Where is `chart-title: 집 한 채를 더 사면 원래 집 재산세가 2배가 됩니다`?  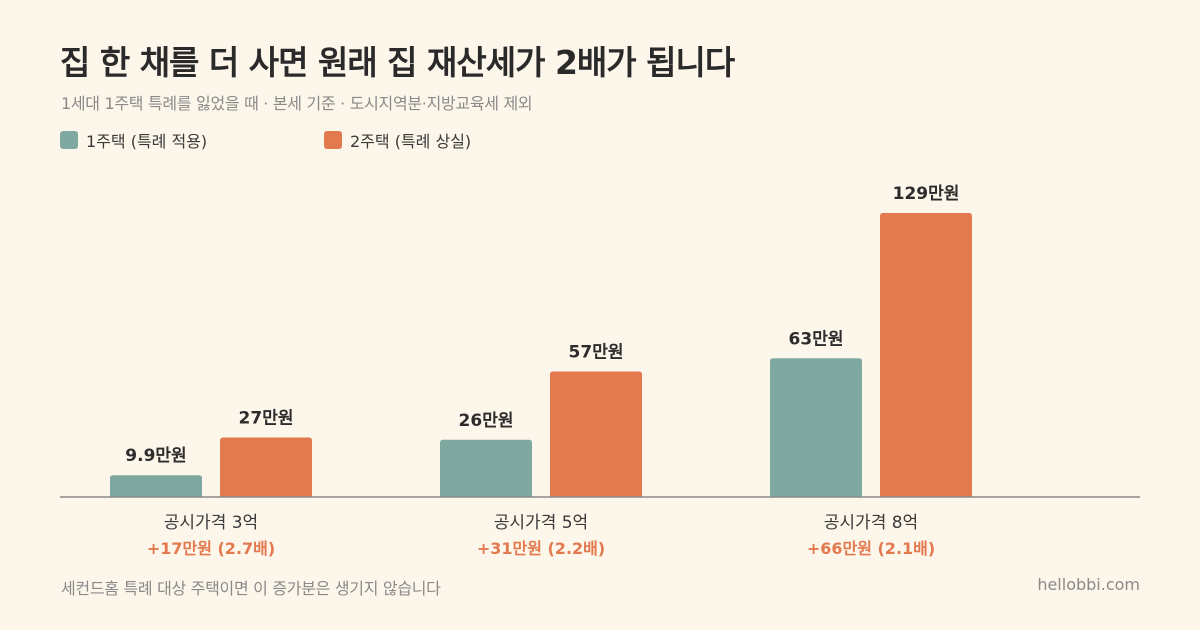 chart-title: 집 한 채를 더 사면 원래 집 재산세가 2배가 됩니다 is located at coordinates (397, 62).